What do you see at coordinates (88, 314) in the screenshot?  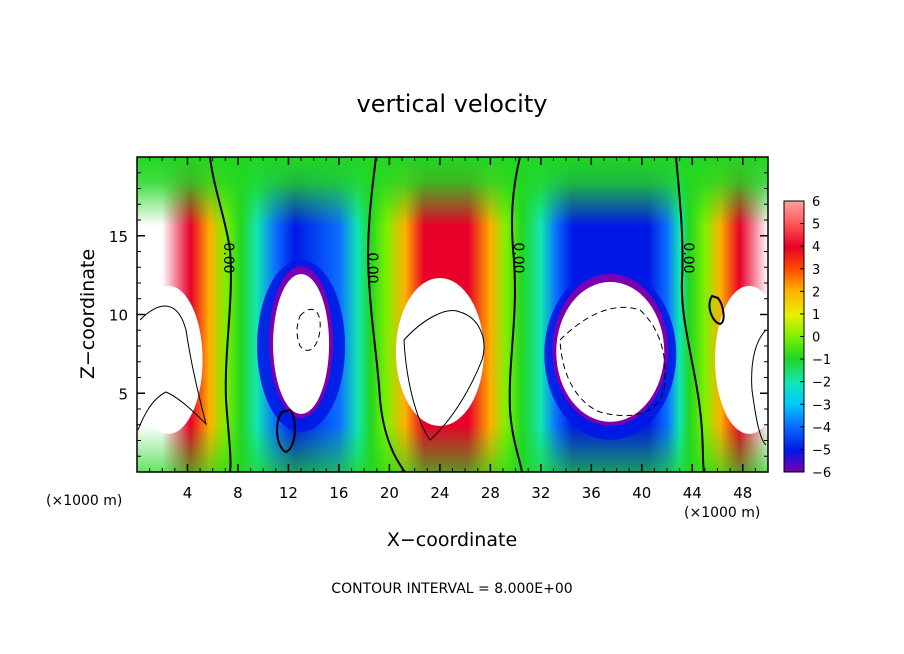 I see `y-axis-label: Z−coordinate` at bounding box center [88, 314].